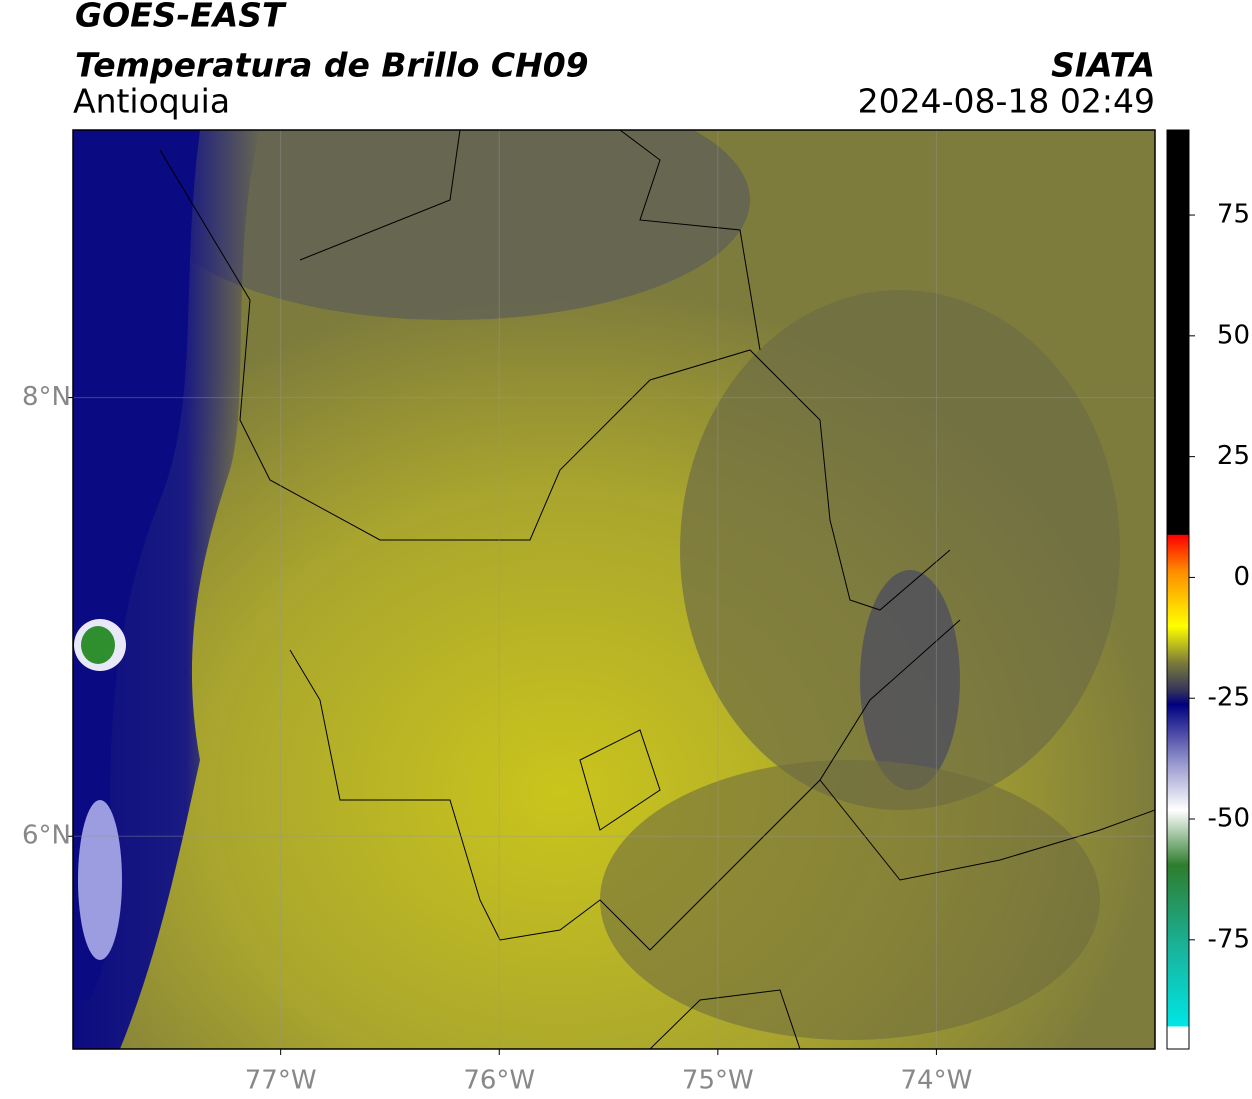  I want to click on colorbar-tick-label: -50, so click(1229, 819).